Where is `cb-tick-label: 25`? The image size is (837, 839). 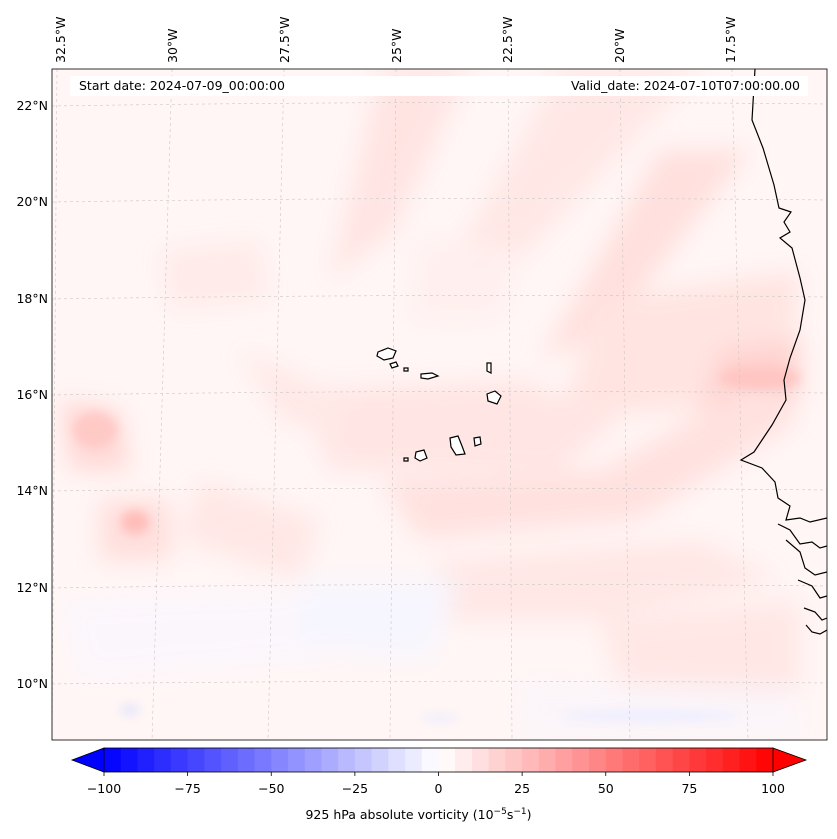
cb-tick-label: 25 is located at coordinates (522, 788).